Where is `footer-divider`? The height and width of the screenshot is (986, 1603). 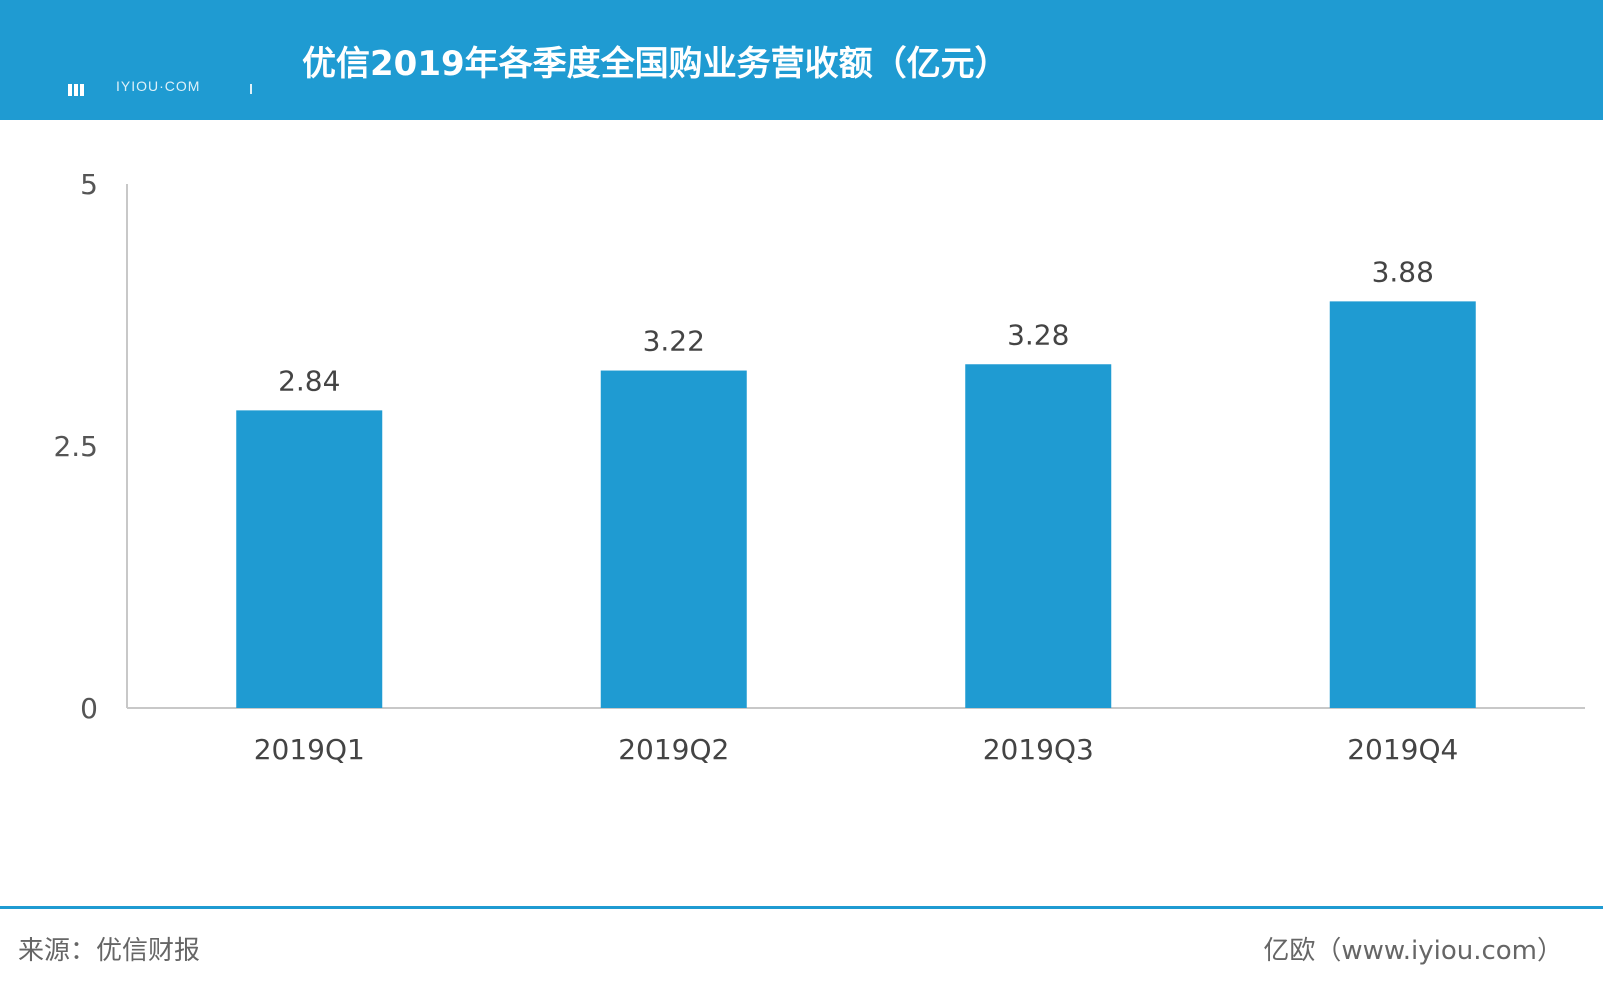 footer-divider is located at coordinates (801, 907).